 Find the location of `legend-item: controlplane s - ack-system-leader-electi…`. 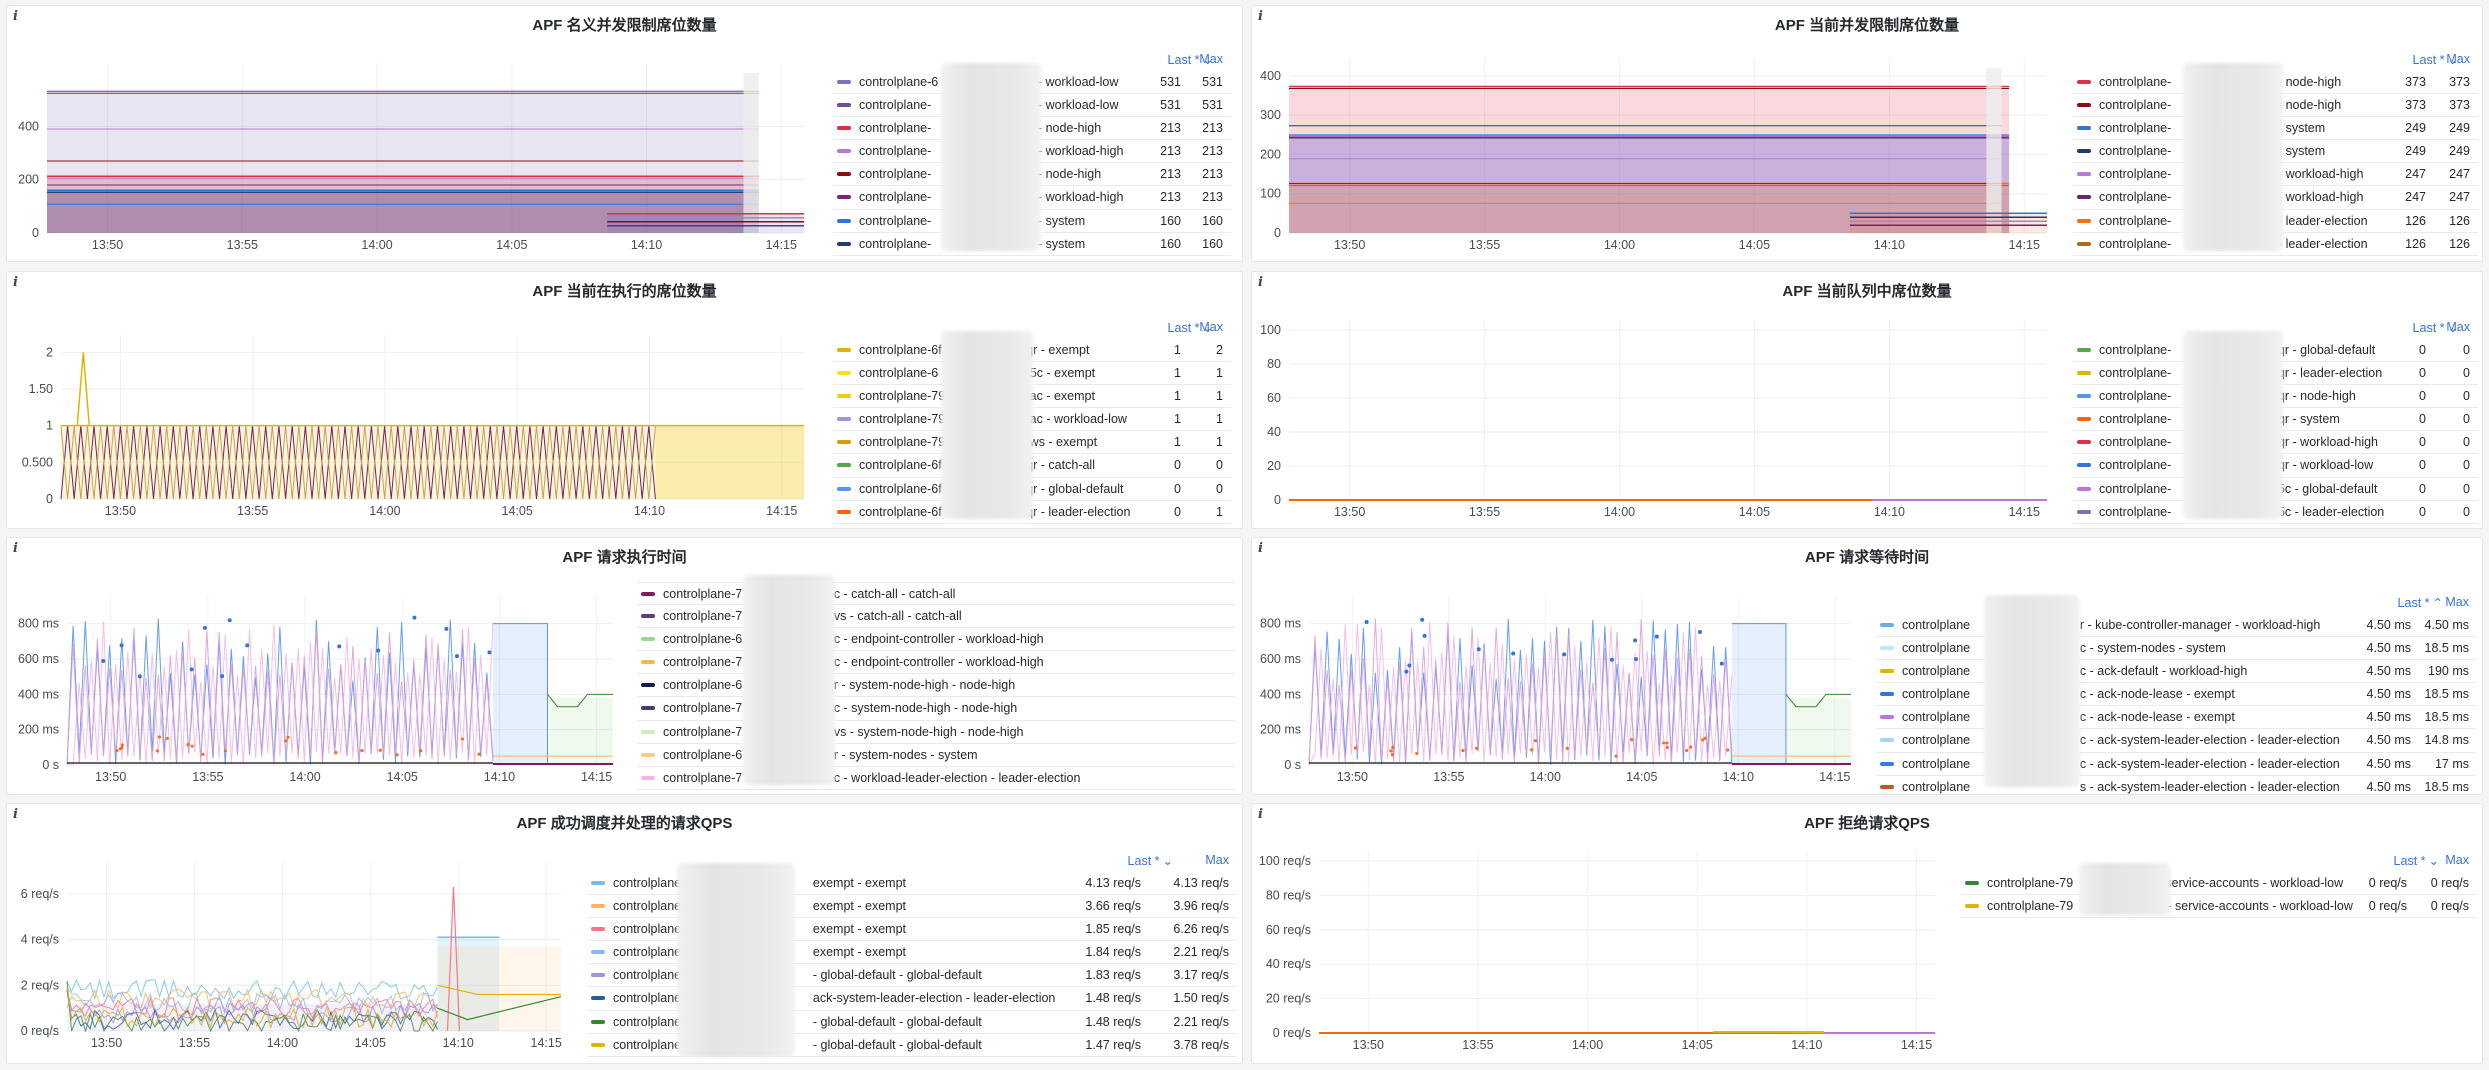

legend-item: controlplane s - ack-system-leader-electi… is located at coordinates (2176, 785).